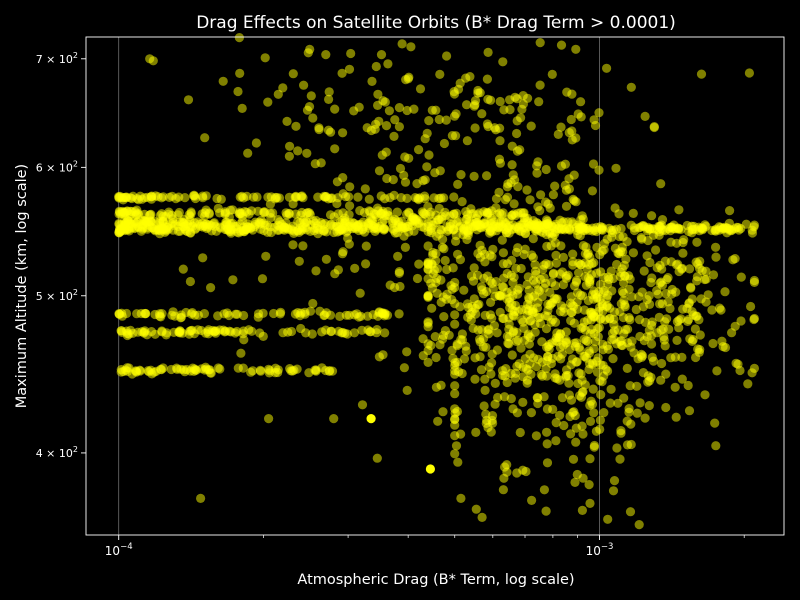 The image size is (800, 600). Describe the element at coordinates (22, 286) in the screenshot. I see `y-axis-label: Maximum Altitude (km, log scale)` at that location.